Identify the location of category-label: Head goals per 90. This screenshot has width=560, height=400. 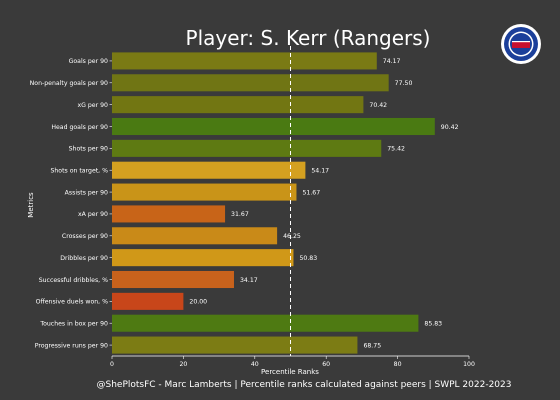
(79, 127).